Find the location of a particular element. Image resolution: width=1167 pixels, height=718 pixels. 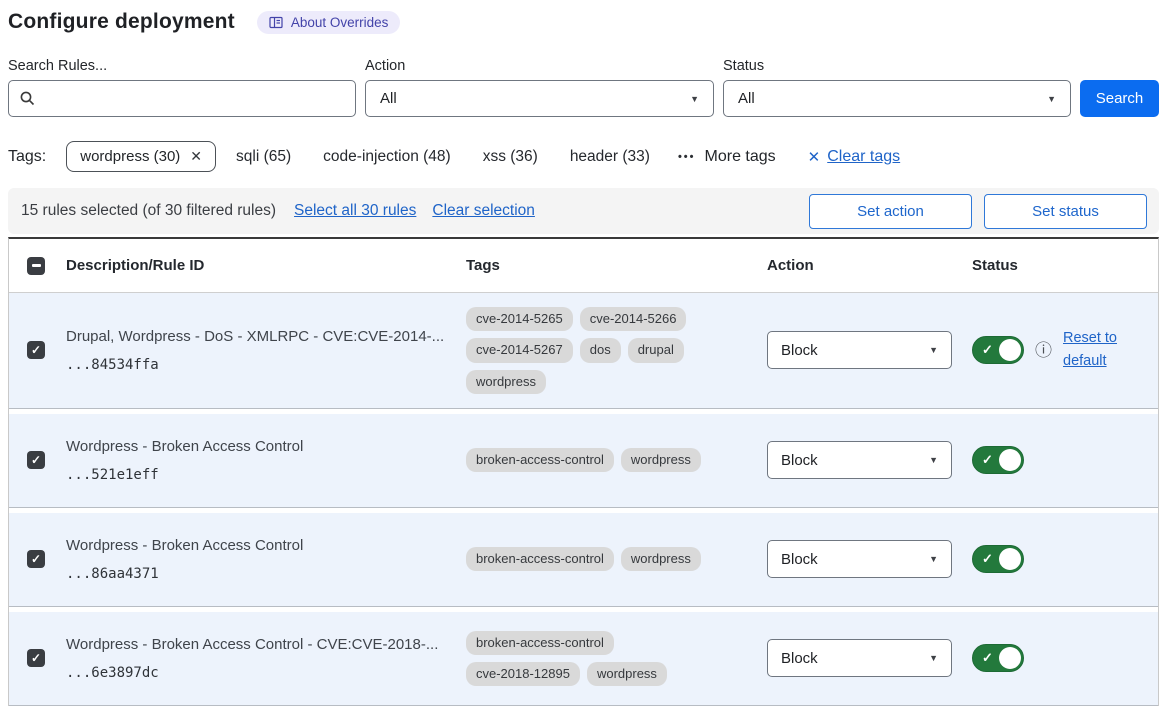

search-button: Search is located at coordinates (1119, 98).